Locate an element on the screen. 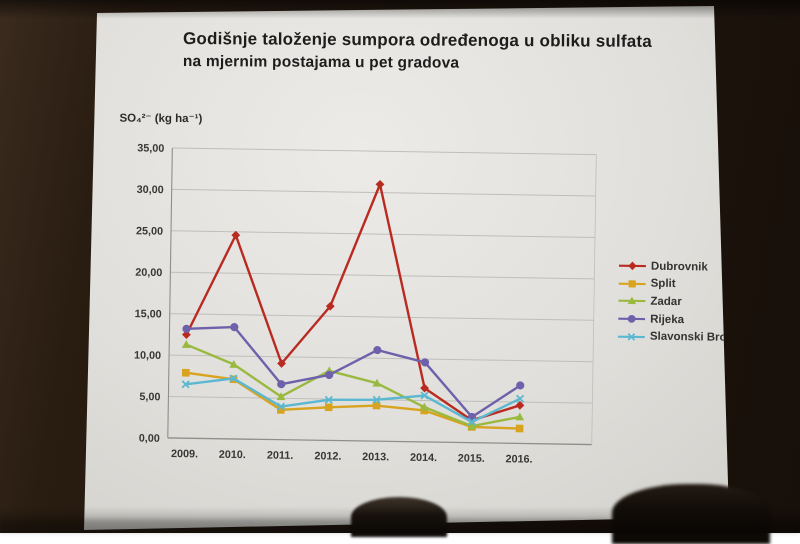 The image size is (800, 544). zadar-series-swatch-icon is located at coordinates (631, 301).